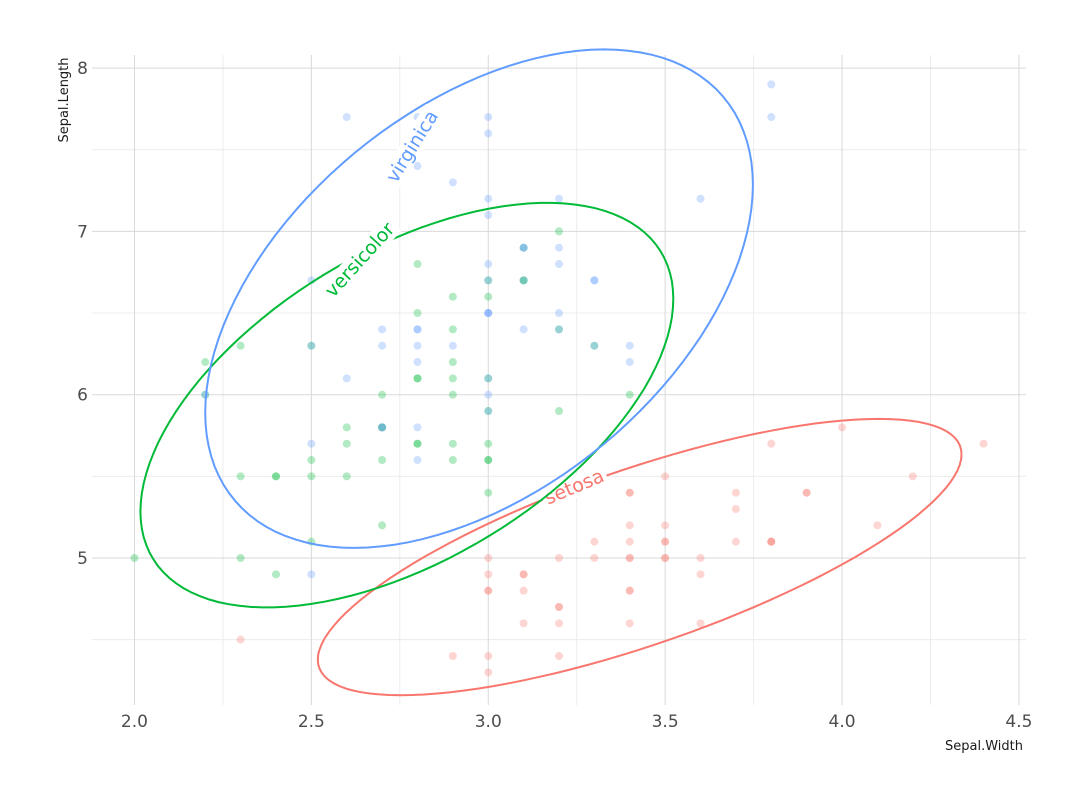  I want to click on versicolor-ellipse-label: versicolor, so click(360, 260).